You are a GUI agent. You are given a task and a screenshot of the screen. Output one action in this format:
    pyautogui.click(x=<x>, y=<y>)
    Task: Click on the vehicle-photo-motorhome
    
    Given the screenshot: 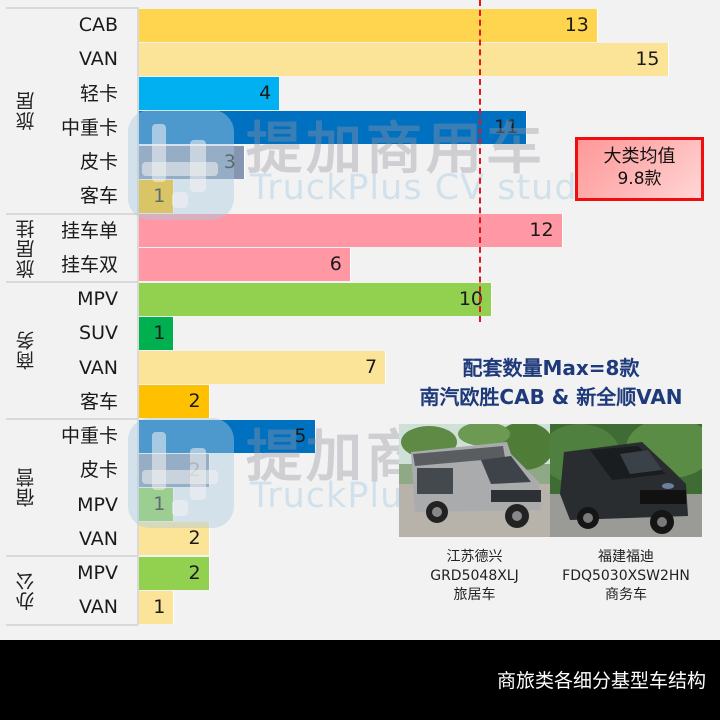 What is the action you would take?
    pyautogui.click(x=474, y=480)
    